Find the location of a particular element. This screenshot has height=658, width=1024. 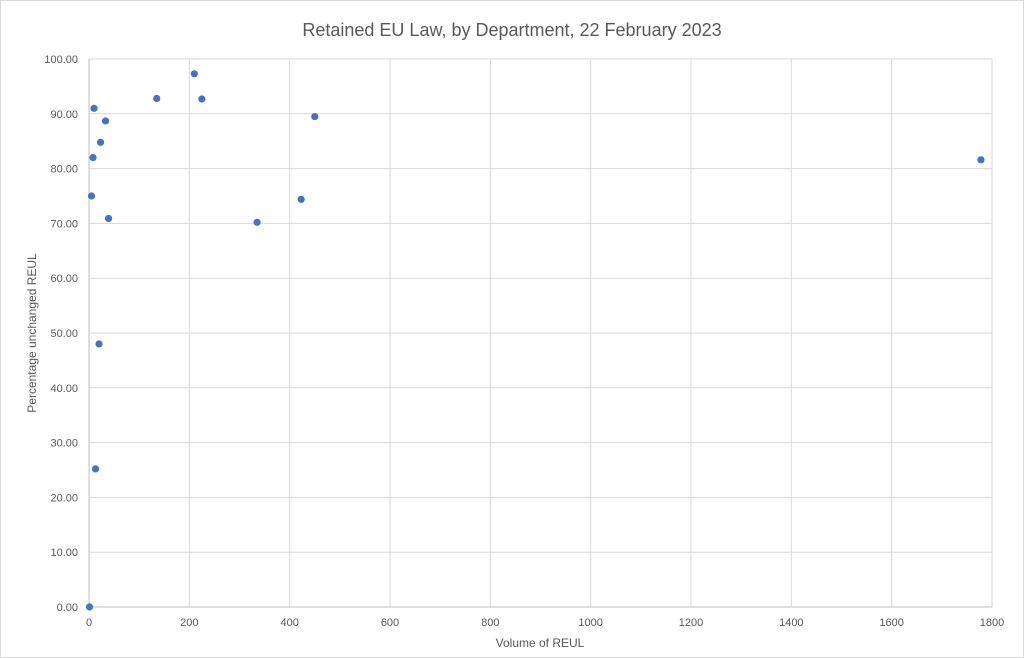

x-axis-label: Volume of REUL is located at coordinates (540, 643).